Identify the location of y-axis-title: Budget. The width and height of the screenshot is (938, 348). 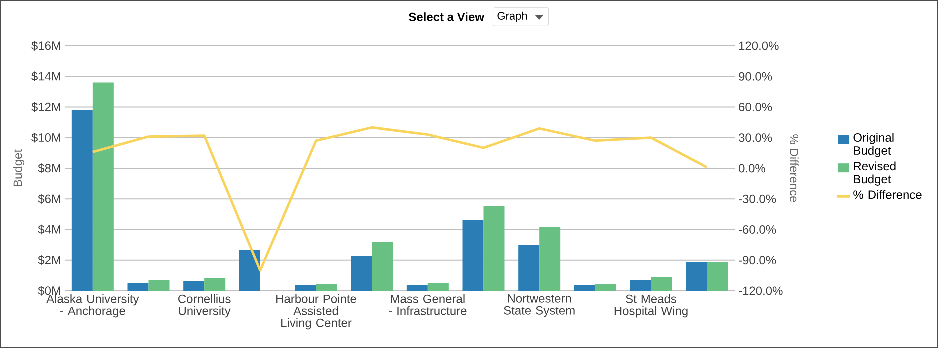
(19, 168).